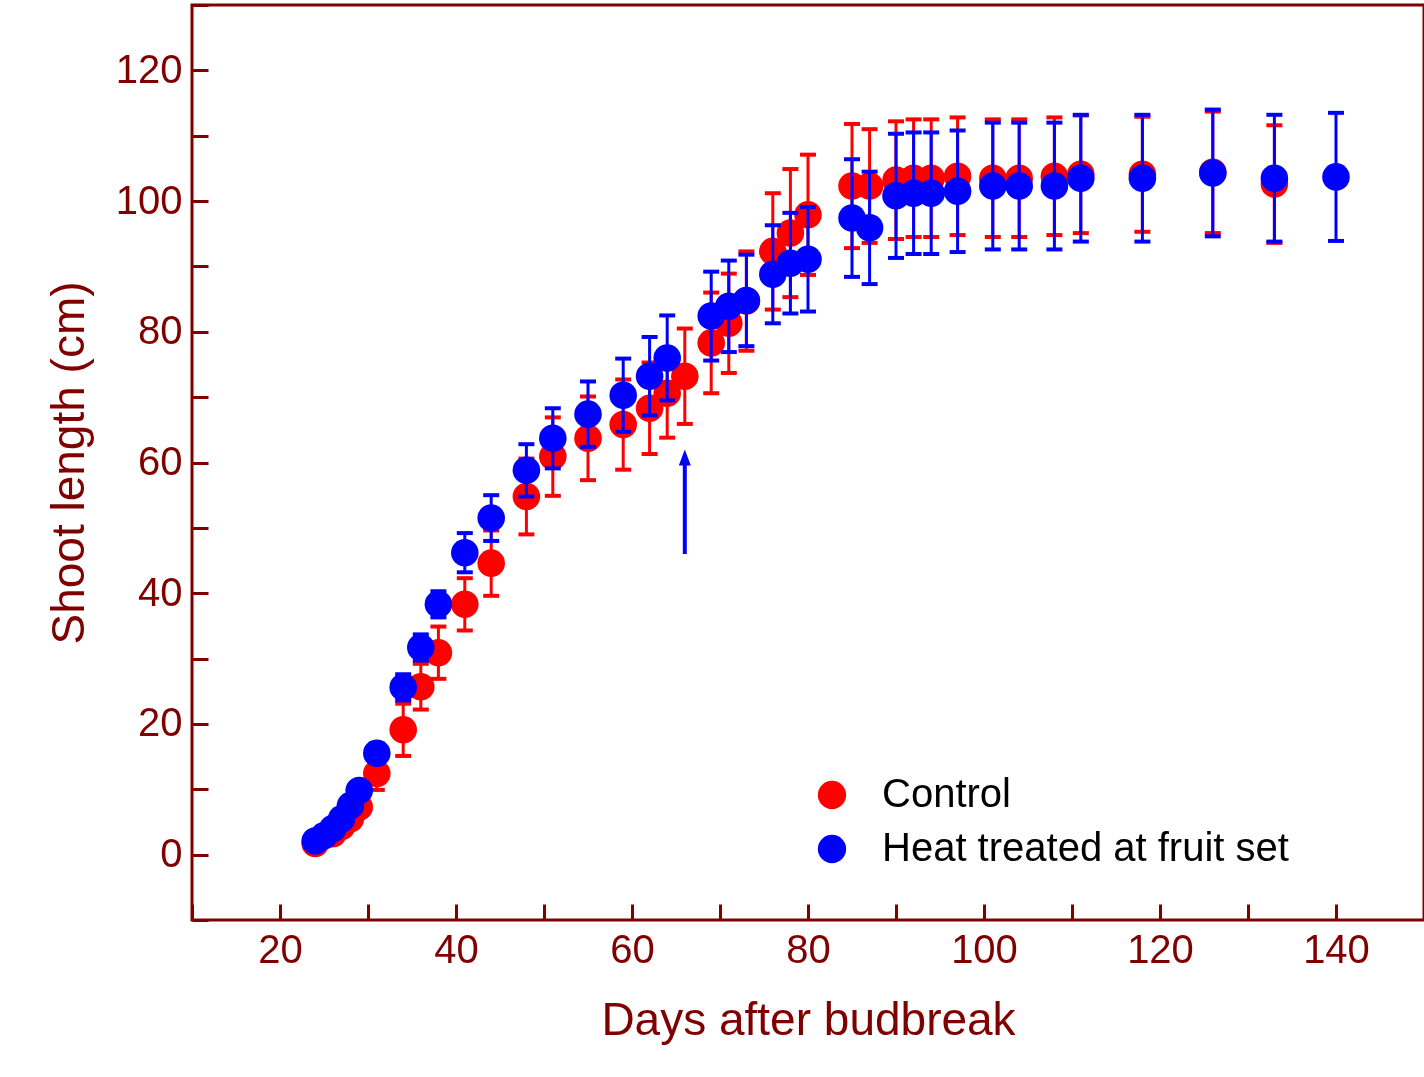 The width and height of the screenshot is (1424, 1077). I want to click on y-tick-label: 0, so click(171, 853).